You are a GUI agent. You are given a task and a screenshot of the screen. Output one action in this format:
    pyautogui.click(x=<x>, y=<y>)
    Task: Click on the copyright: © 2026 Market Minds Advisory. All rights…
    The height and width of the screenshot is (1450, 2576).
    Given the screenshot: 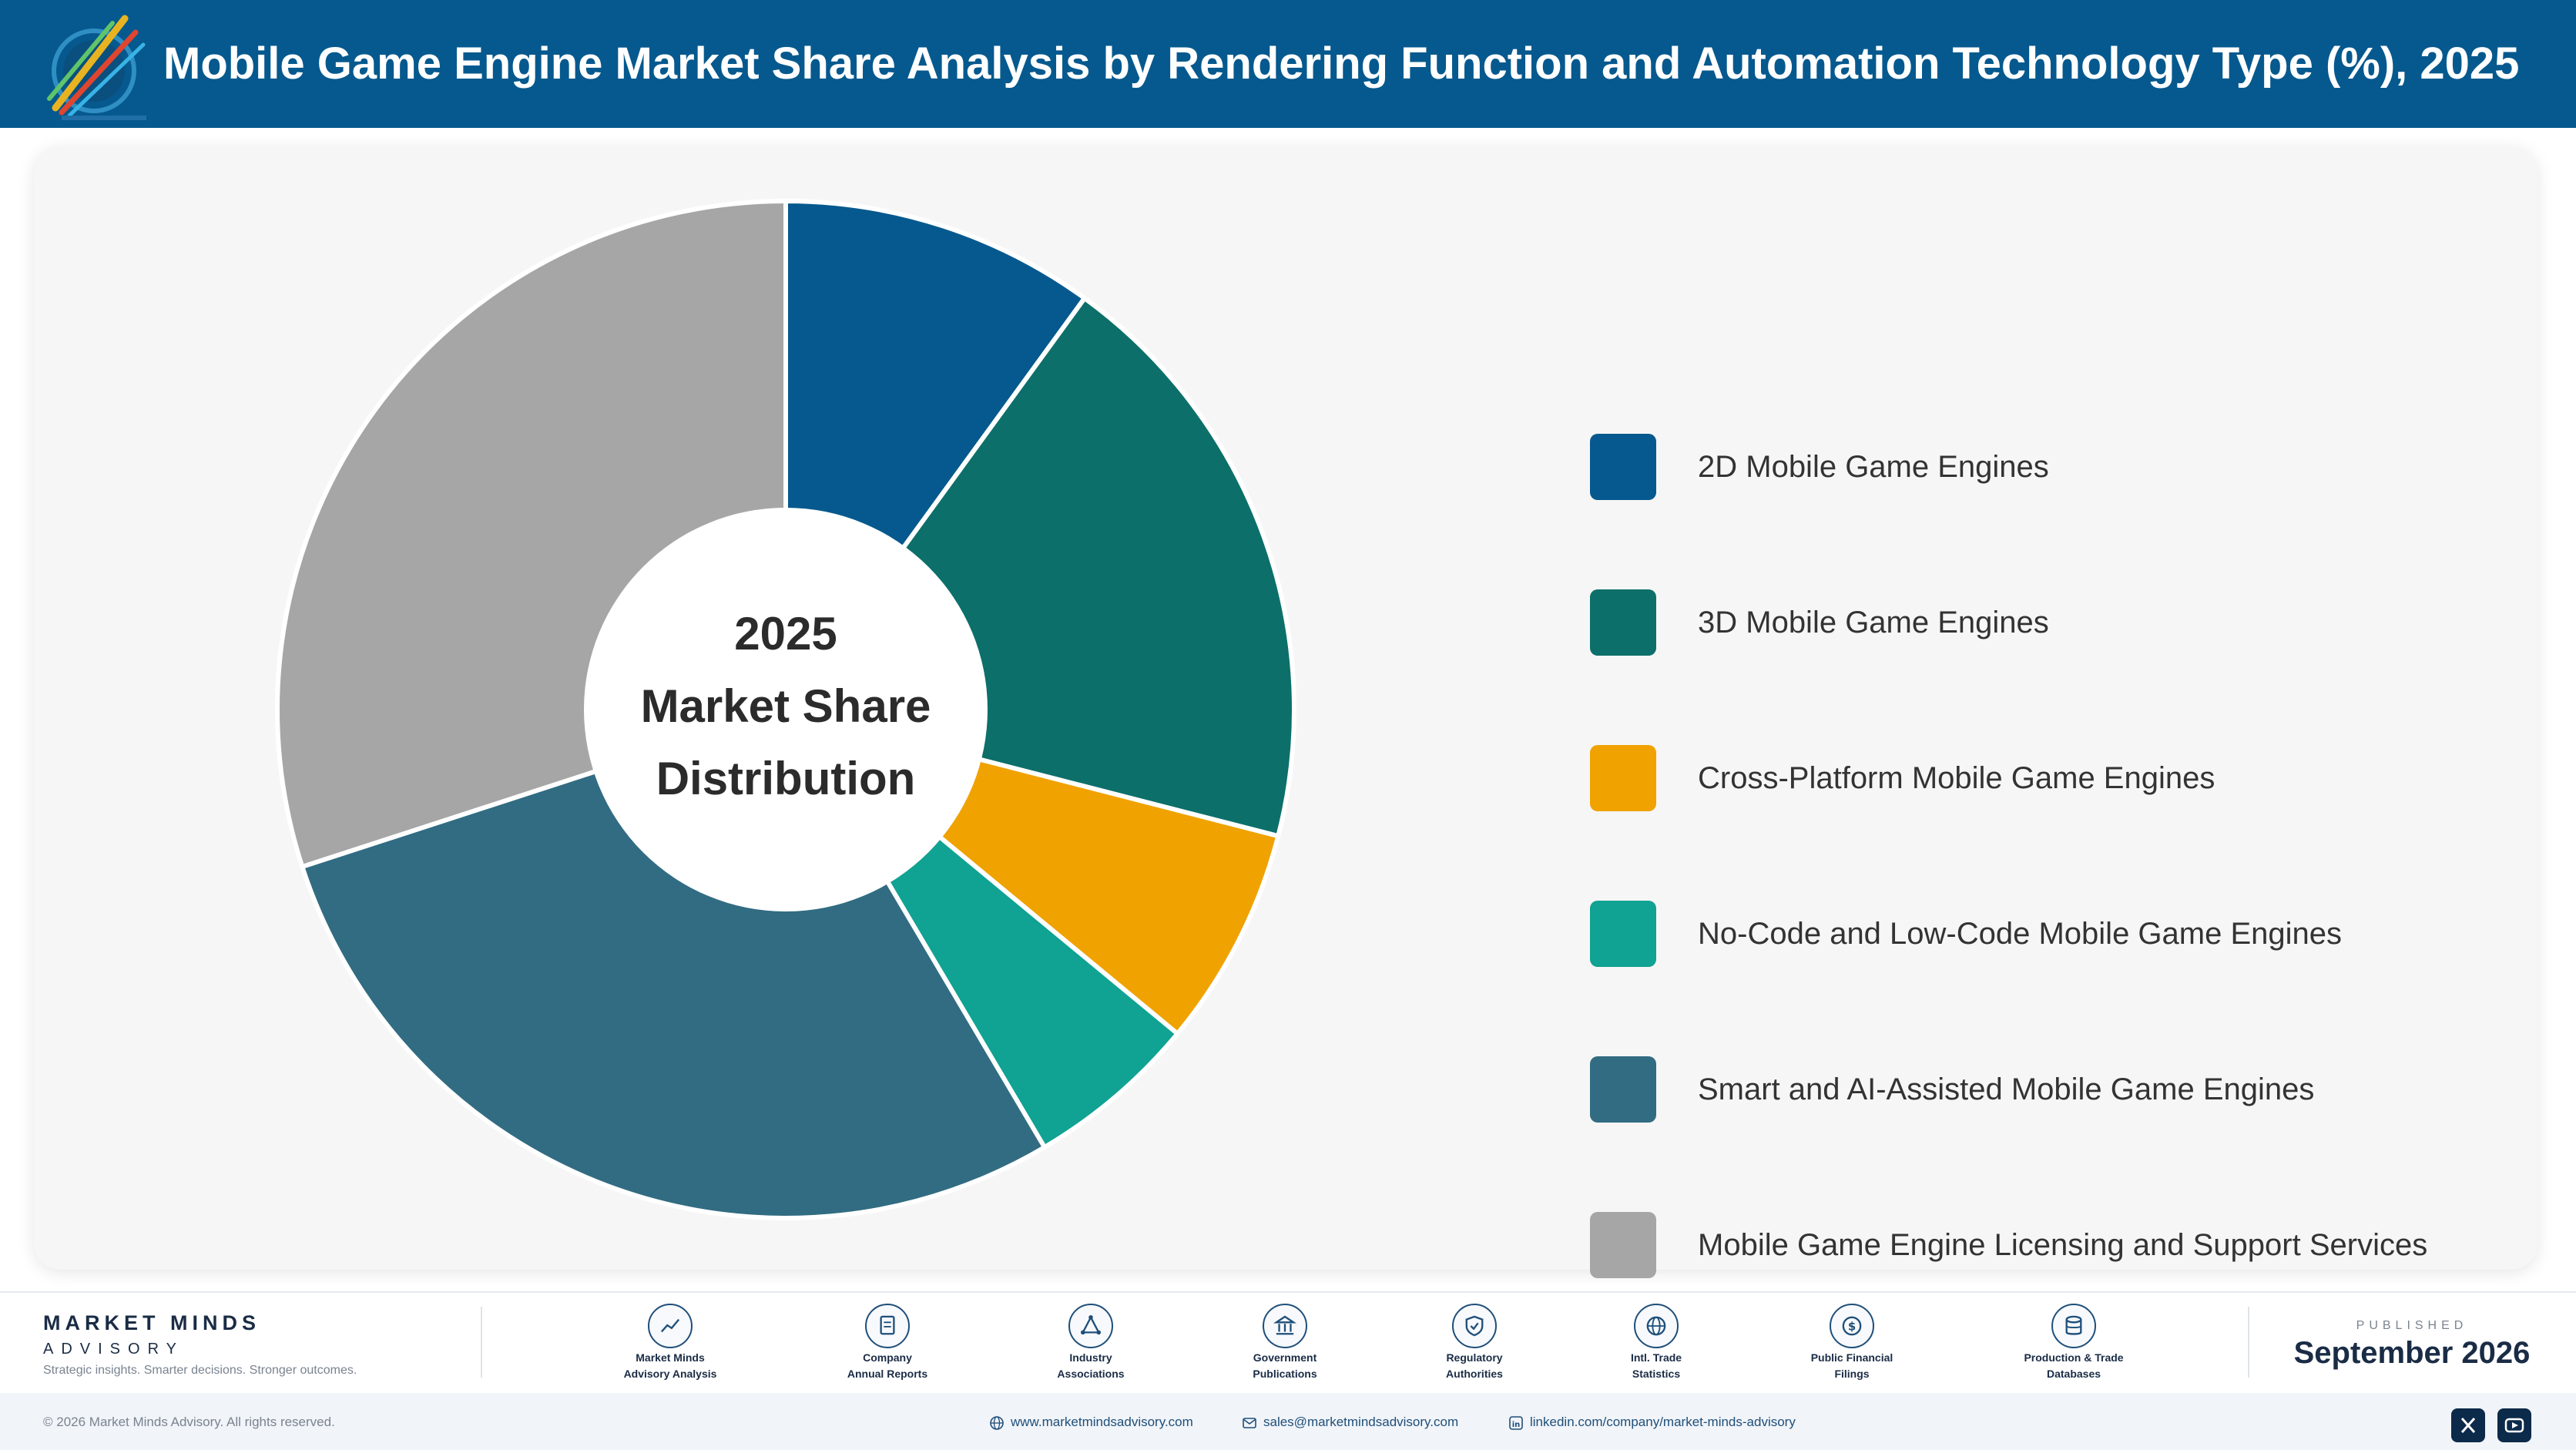 What is the action you would take?
    pyautogui.click(x=189, y=1422)
    